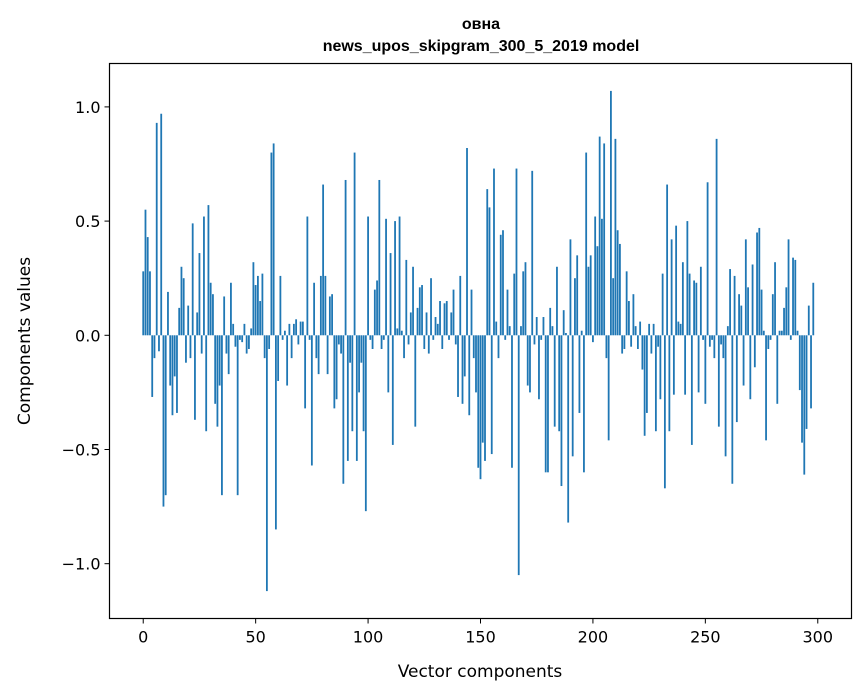 This screenshot has height=696, width=867. Describe the element at coordinates (368, 637) in the screenshot. I see `x-tick-label: 100` at that location.